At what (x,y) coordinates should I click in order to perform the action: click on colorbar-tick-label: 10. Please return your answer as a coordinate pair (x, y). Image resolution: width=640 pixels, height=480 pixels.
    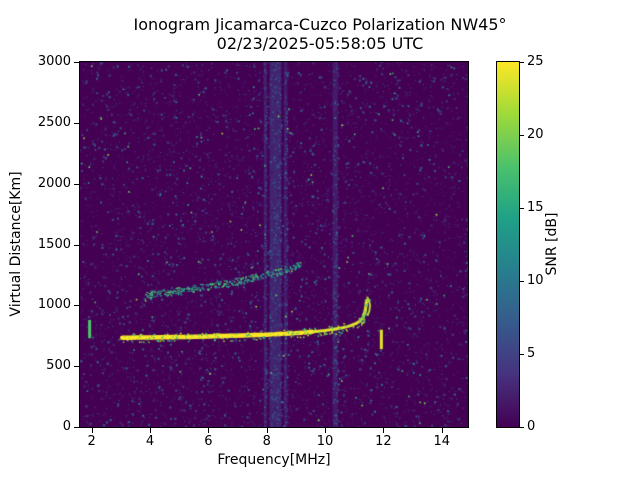
    Looking at the image, I should click on (535, 280).